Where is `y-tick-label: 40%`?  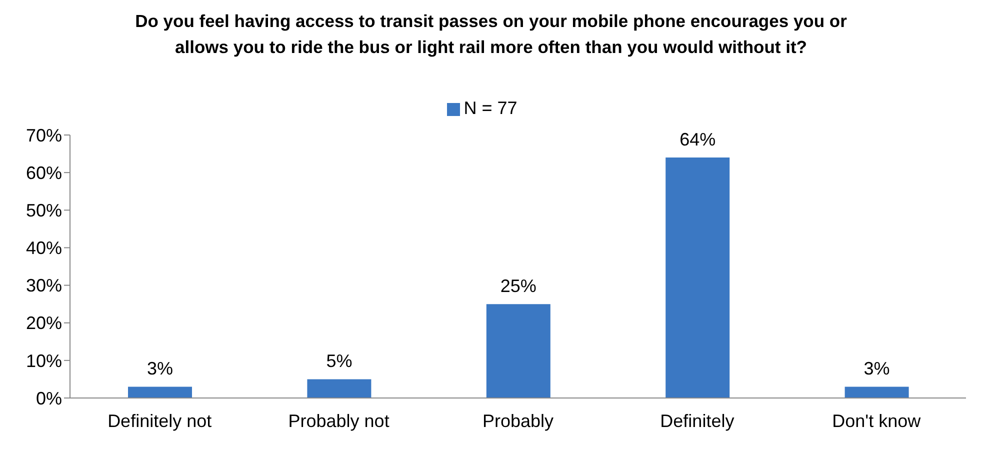 y-tick-label: 40% is located at coordinates (44, 248).